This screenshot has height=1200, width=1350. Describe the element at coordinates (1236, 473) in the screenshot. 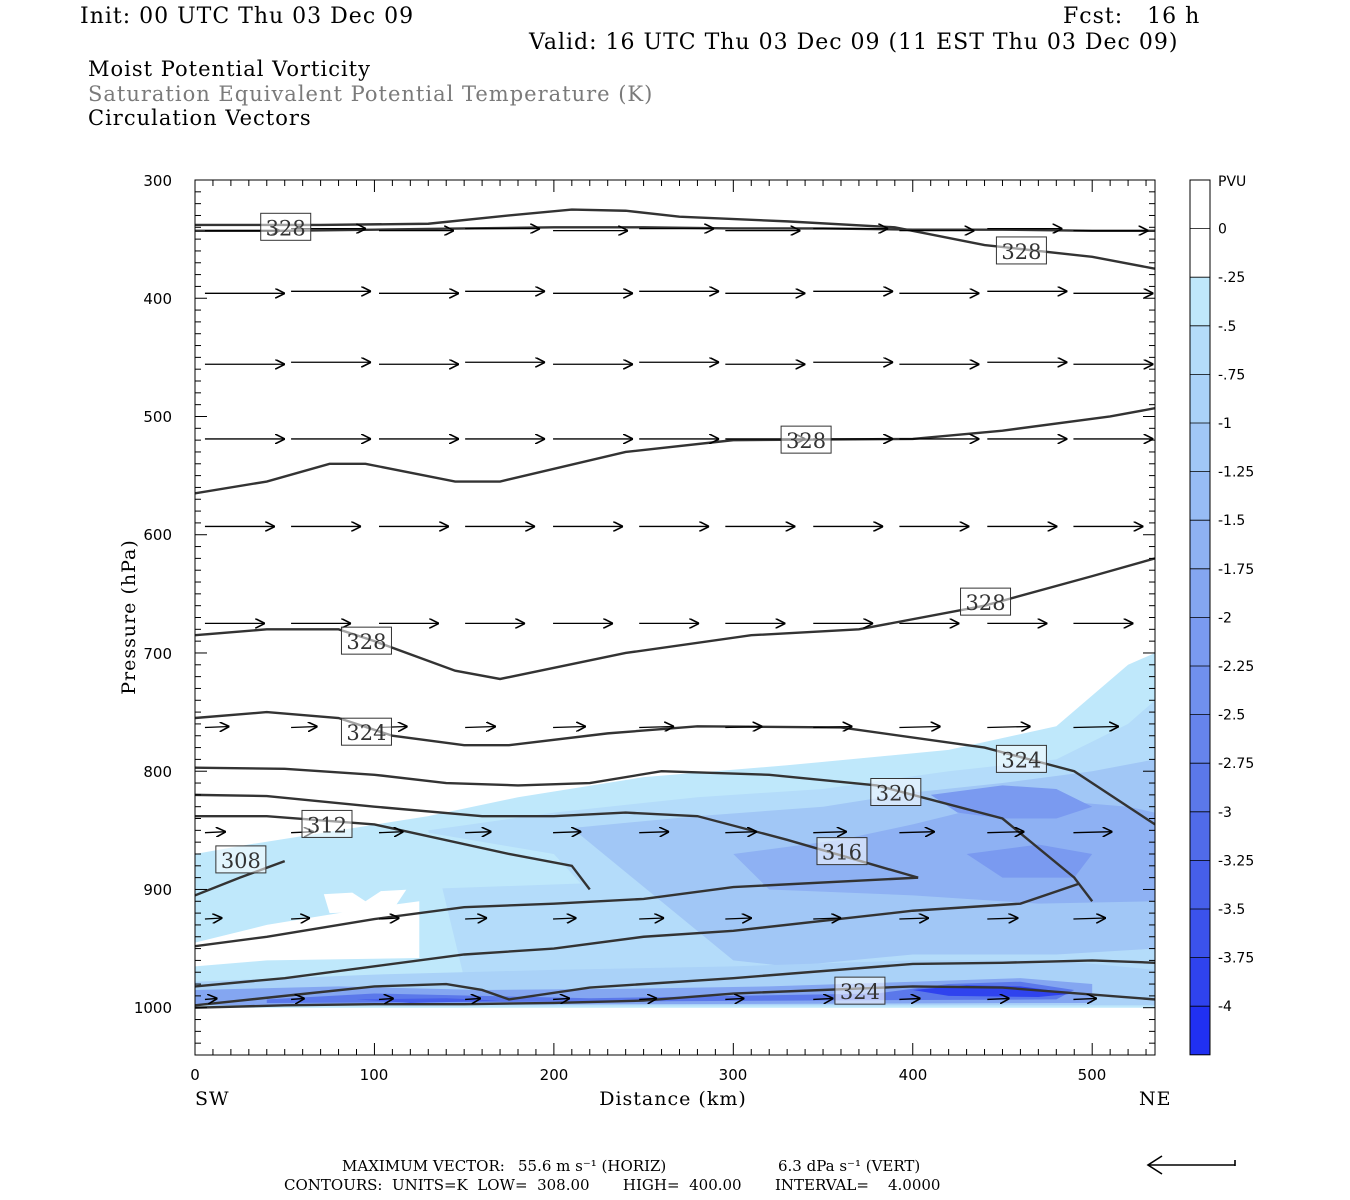

I see `colorbar-label: -1.25` at that location.